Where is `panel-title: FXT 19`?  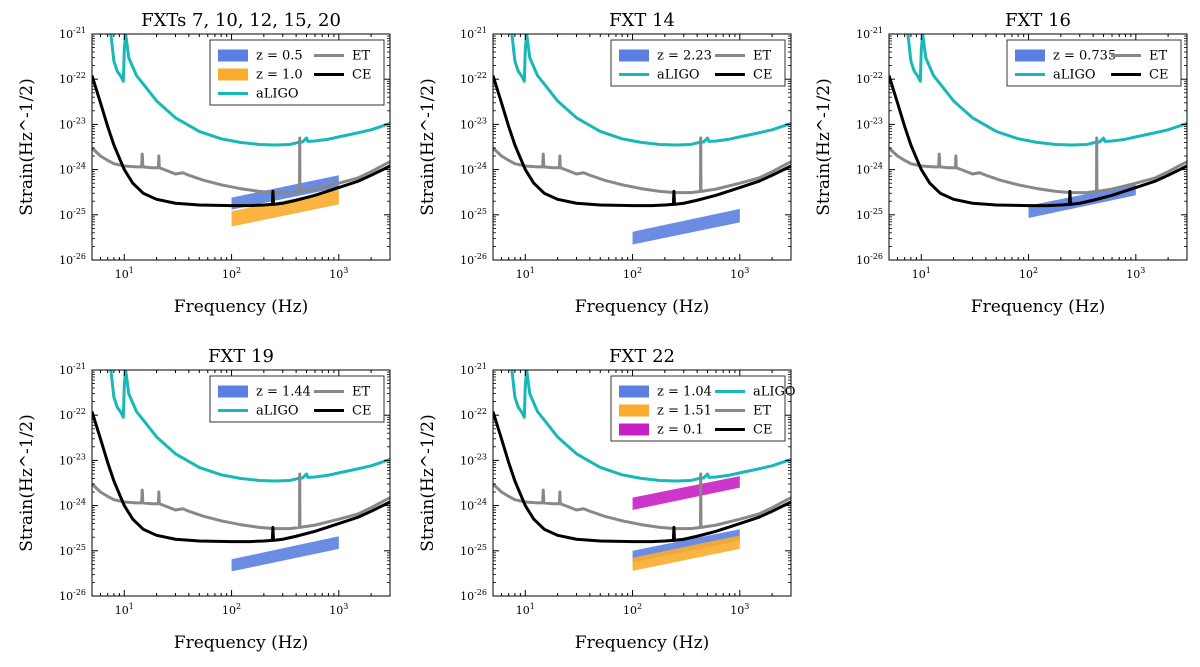
panel-title: FXT 19 is located at coordinates (241, 356).